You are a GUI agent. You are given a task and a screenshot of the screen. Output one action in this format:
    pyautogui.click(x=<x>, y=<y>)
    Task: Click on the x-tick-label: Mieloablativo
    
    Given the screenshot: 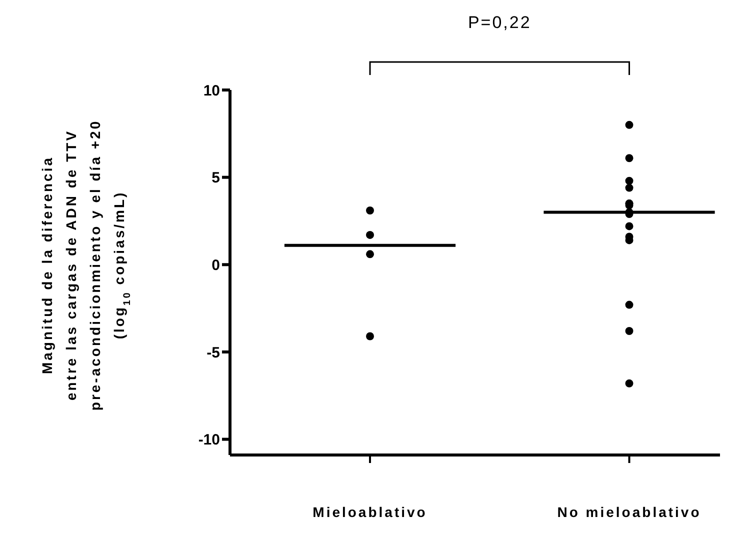 What is the action you would take?
    pyautogui.click(x=370, y=512)
    